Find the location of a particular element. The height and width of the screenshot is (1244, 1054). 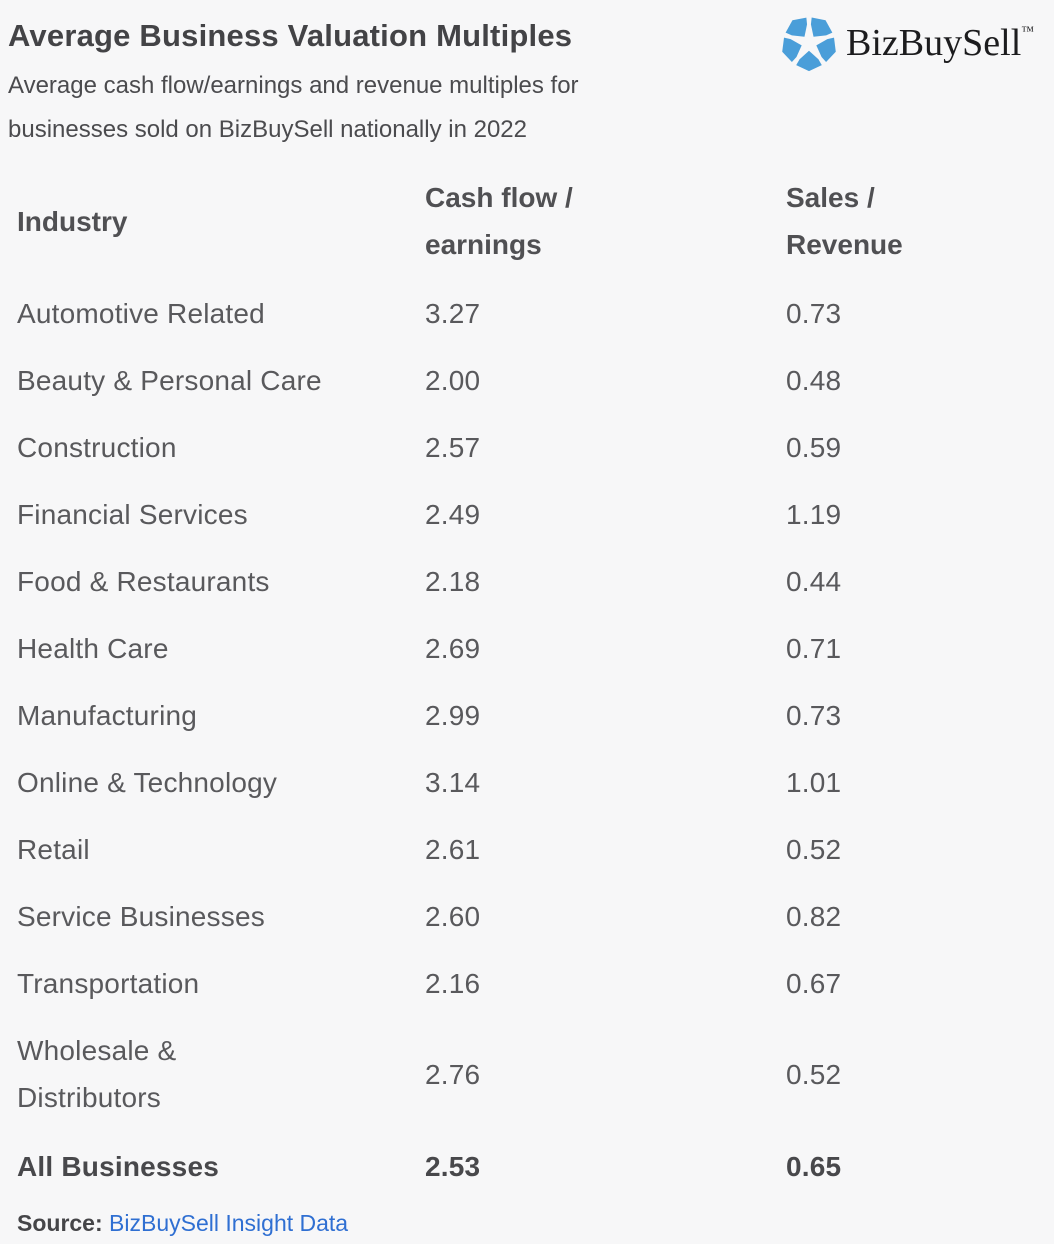

bizbuysell-pinwheel-icon is located at coordinates (809, 44).